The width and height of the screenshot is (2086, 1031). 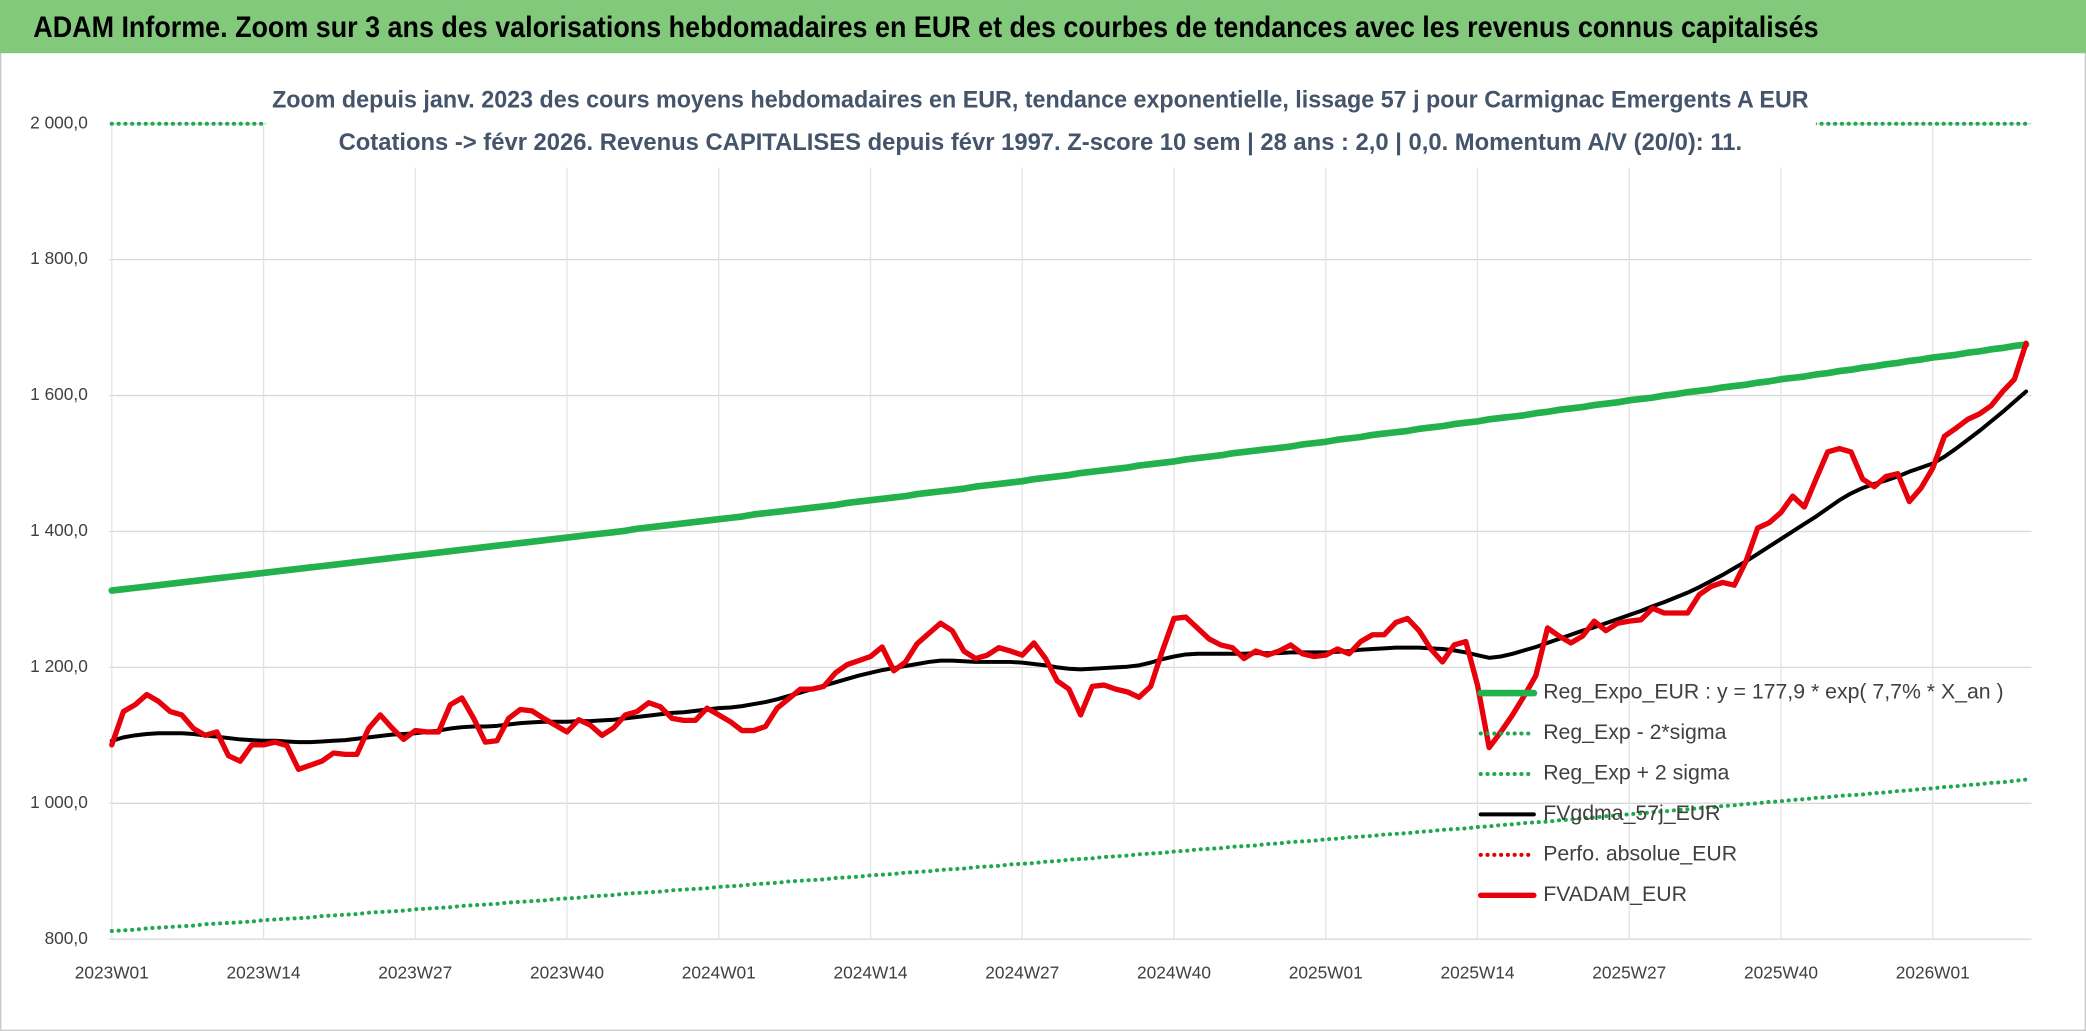 What do you see at coordinates (719, 972) in the screenshot?
I see `x-tick-label: 2024W01` at bounding box center [719, 972].